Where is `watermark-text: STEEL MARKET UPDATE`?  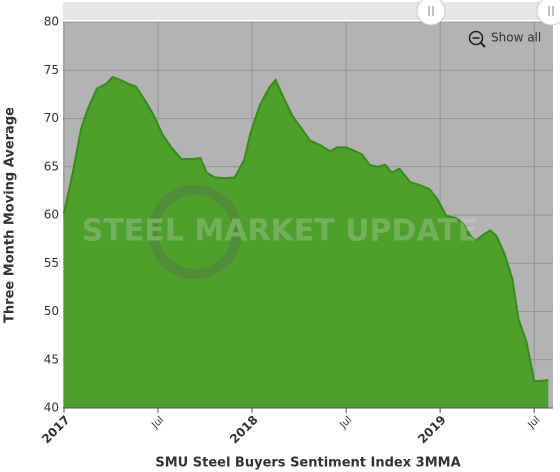 watermark-text: STEEL MARKET UPDATE is located at coordinates (280, 231).